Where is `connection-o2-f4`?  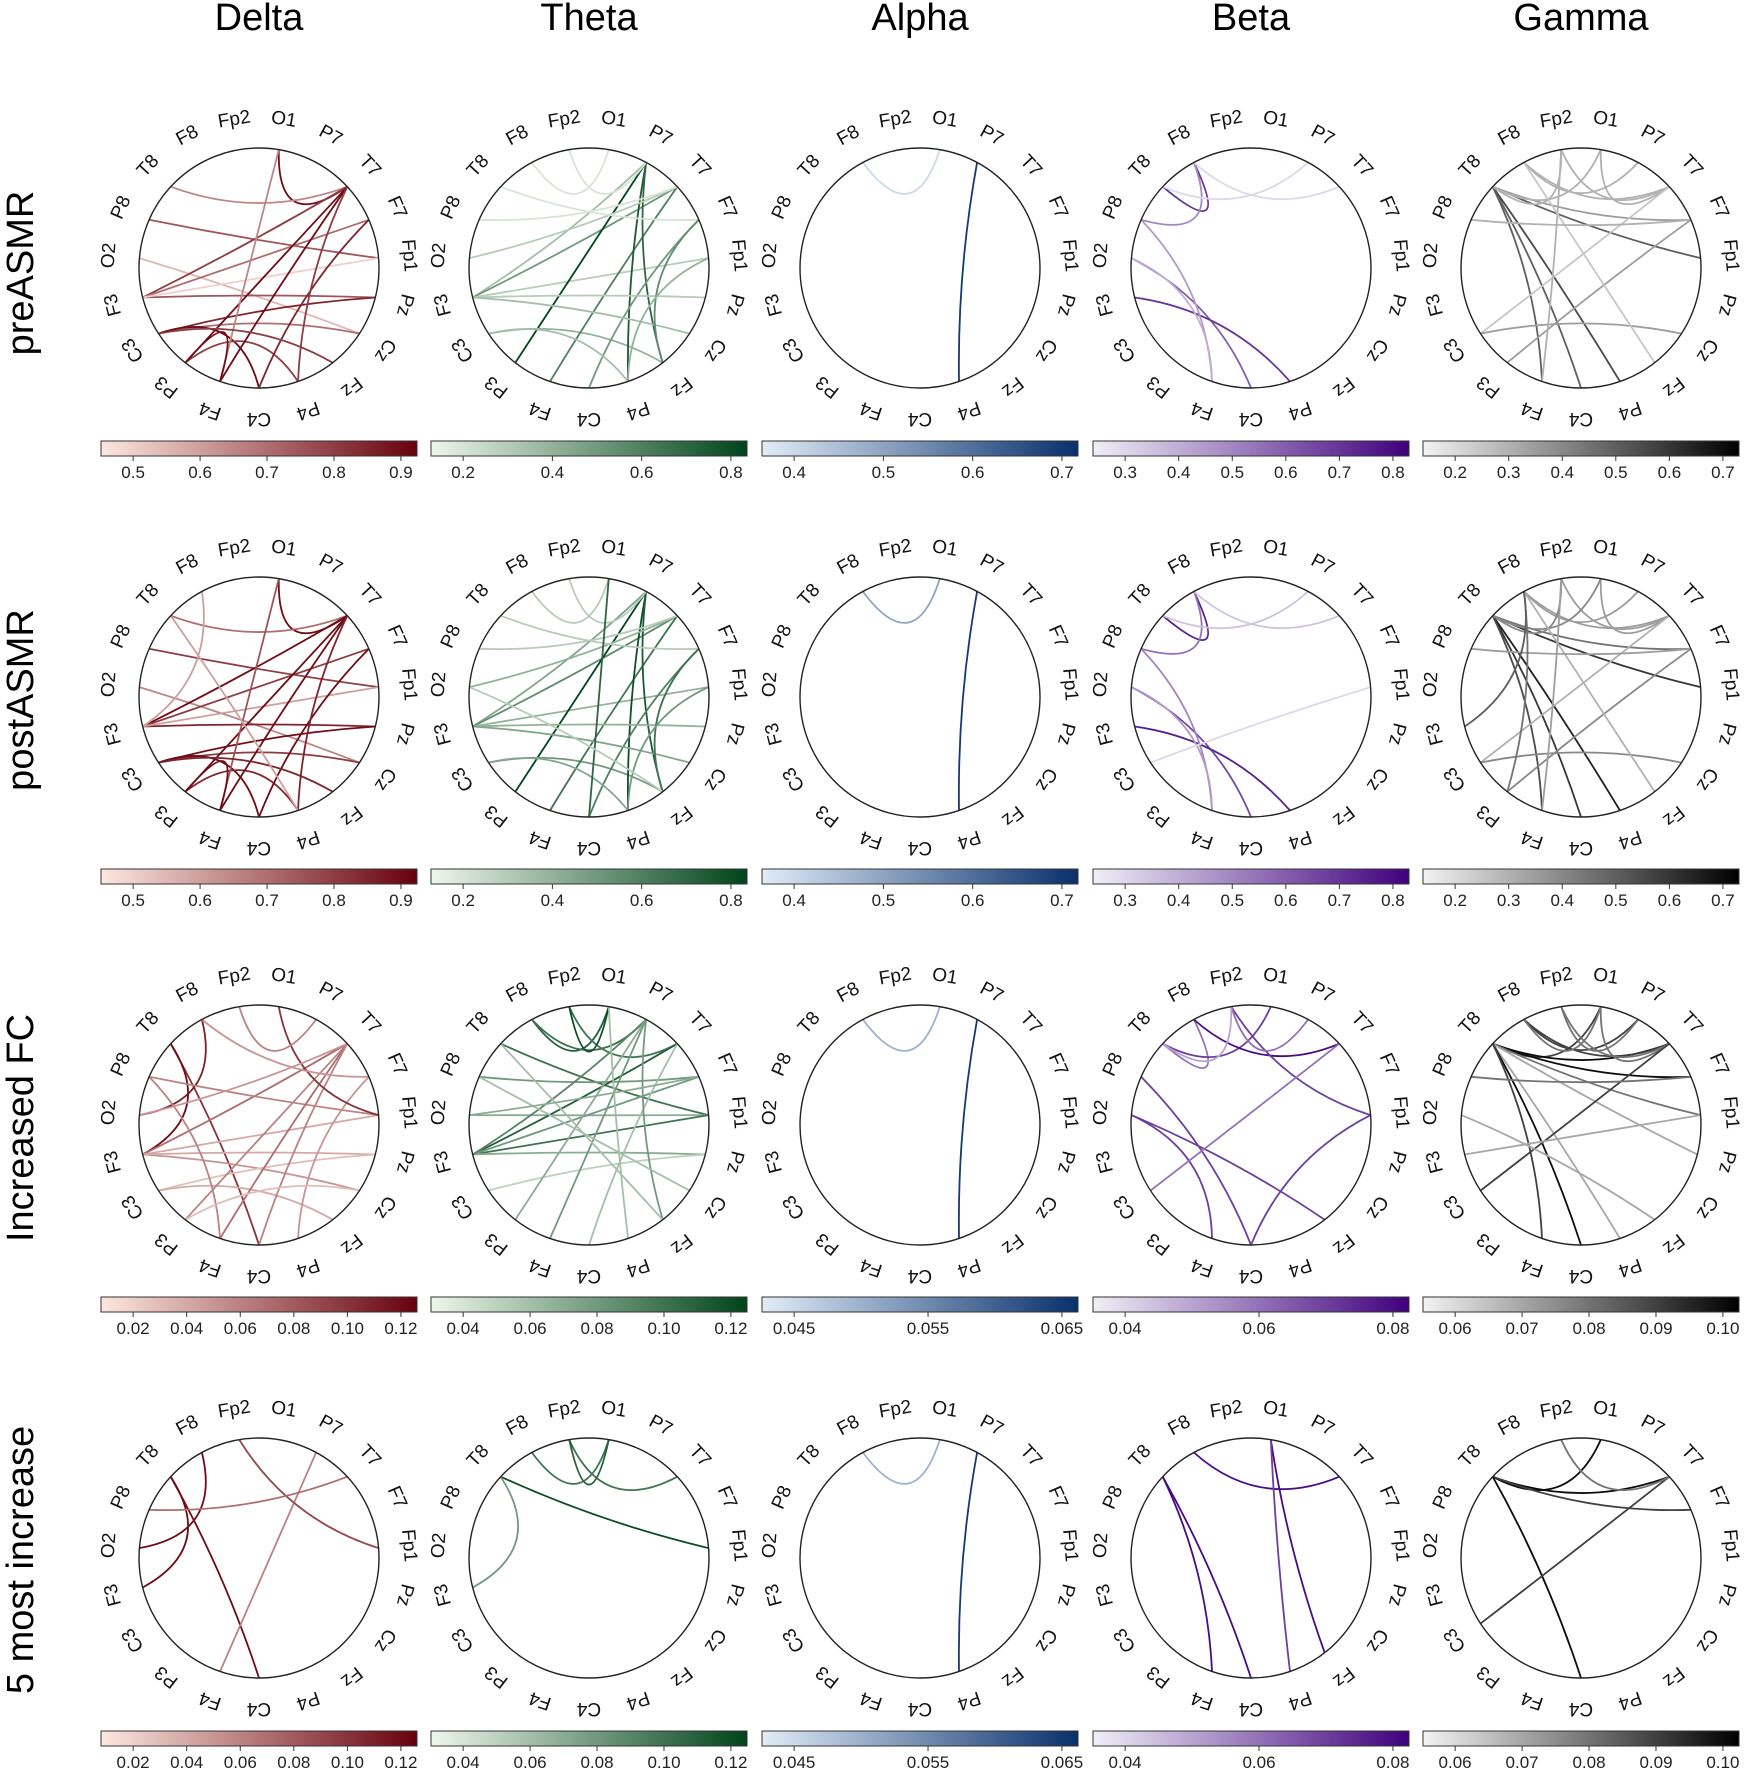
connection-o2-f4 is located at coordinates (1172, 748).